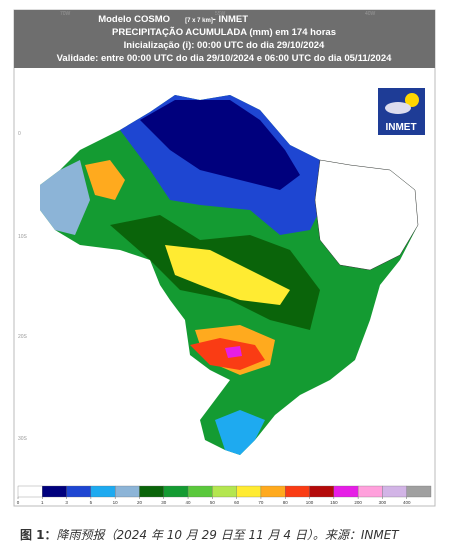 The height and width of the screenshot is (552, 449). I want to click on tick-label: 30, so click(164, 502).